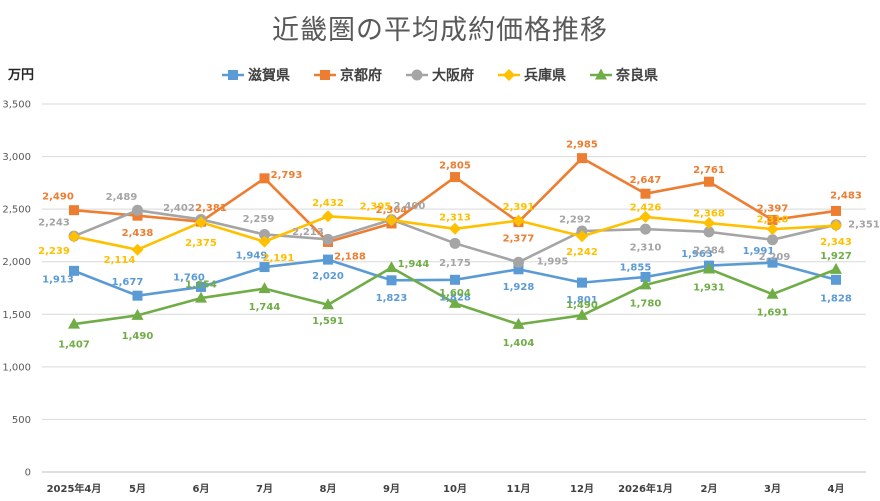 The height and width of the screenshot is (501, 880). I want to click on data-label-series-4: 2,114, so click(120, 260).